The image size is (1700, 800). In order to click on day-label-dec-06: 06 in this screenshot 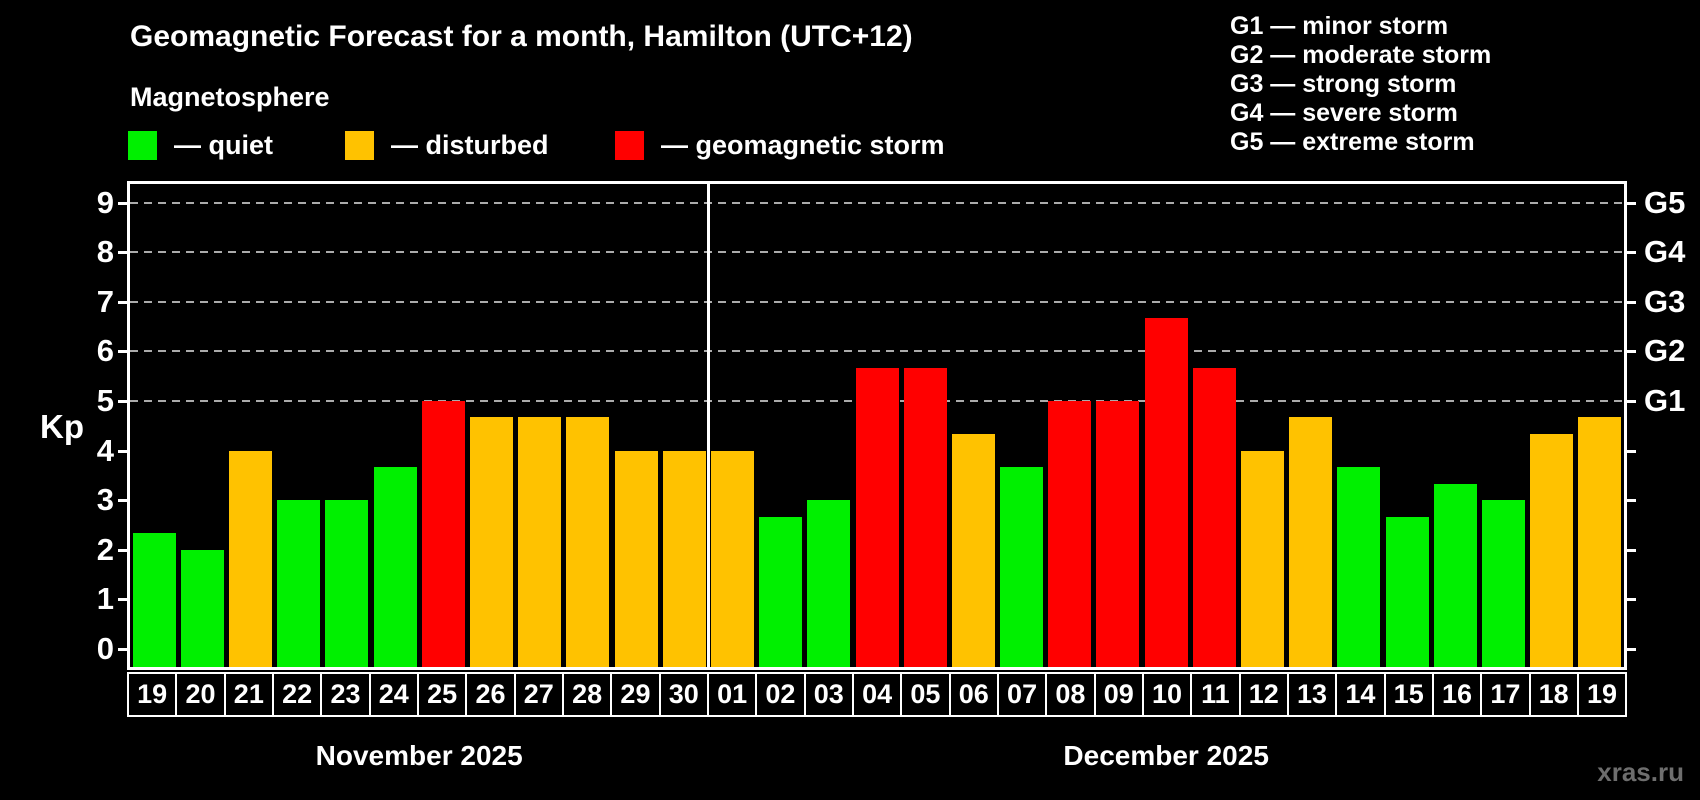, I will do `click(972, 694)`.